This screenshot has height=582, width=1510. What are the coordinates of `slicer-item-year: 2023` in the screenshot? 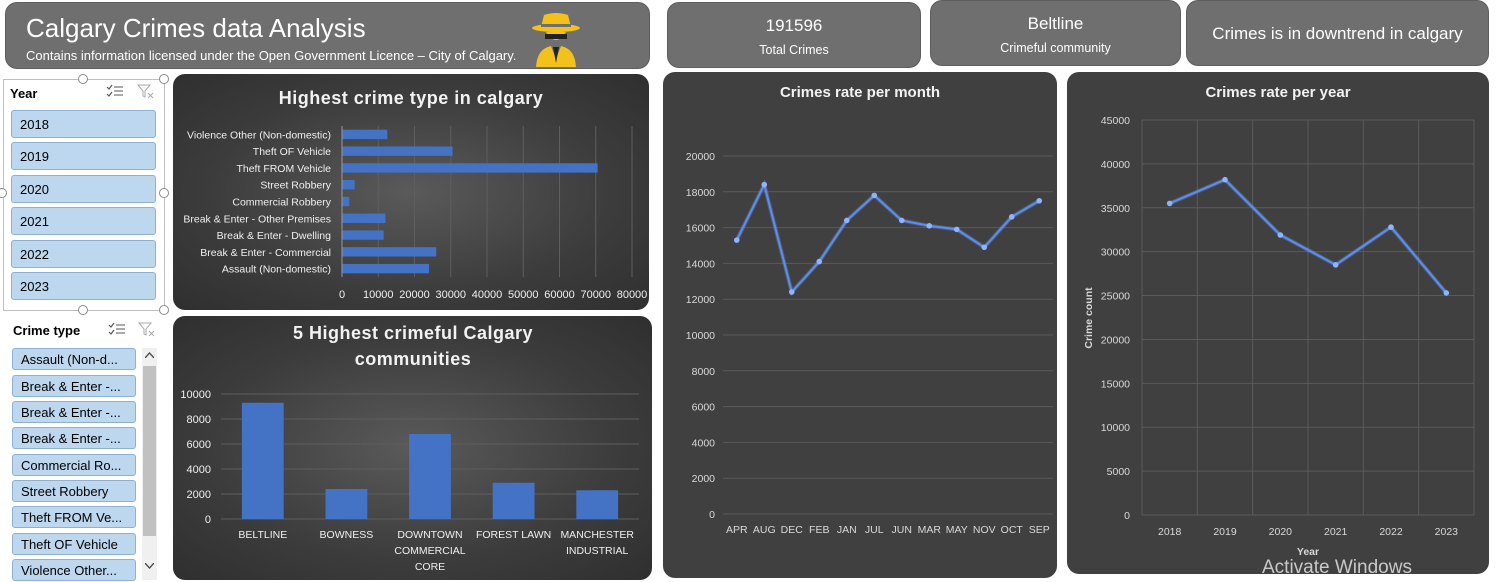 It's located at (83, 286).